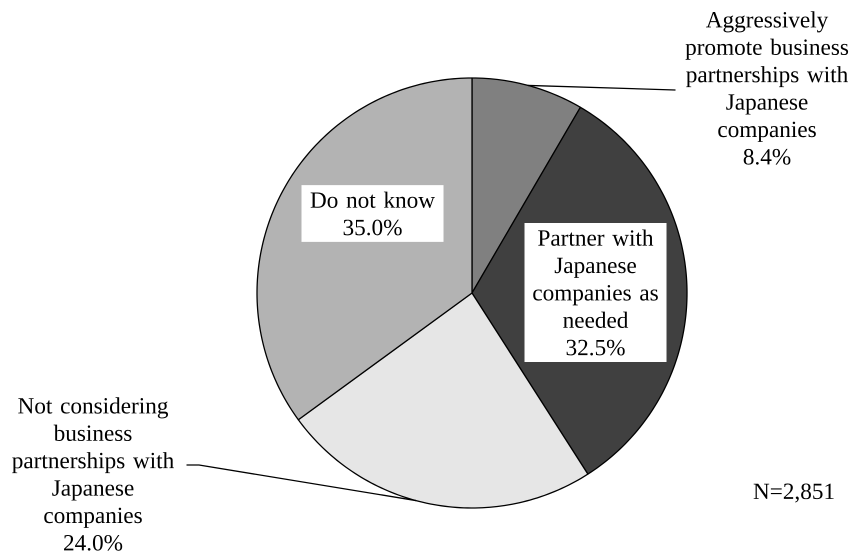  What do you see at coordinates (767, 156) in the screenshot?
I see `data-label: 8.4%` at bounding box center [767, 156].